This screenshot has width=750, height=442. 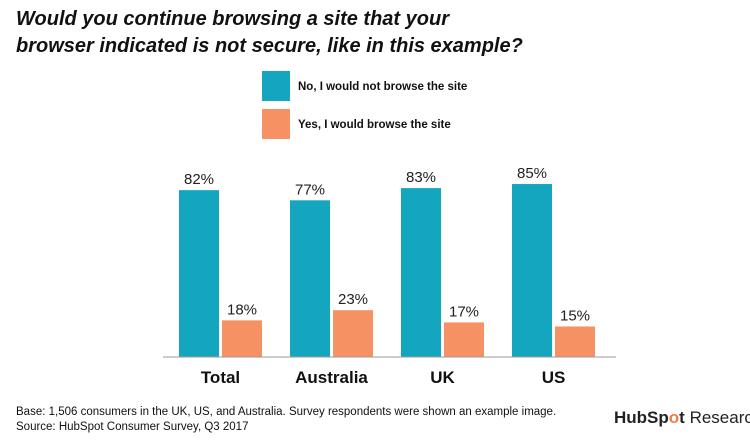 I want to click on data-label-uk-yes: 17%, so click(x=464, y=311).